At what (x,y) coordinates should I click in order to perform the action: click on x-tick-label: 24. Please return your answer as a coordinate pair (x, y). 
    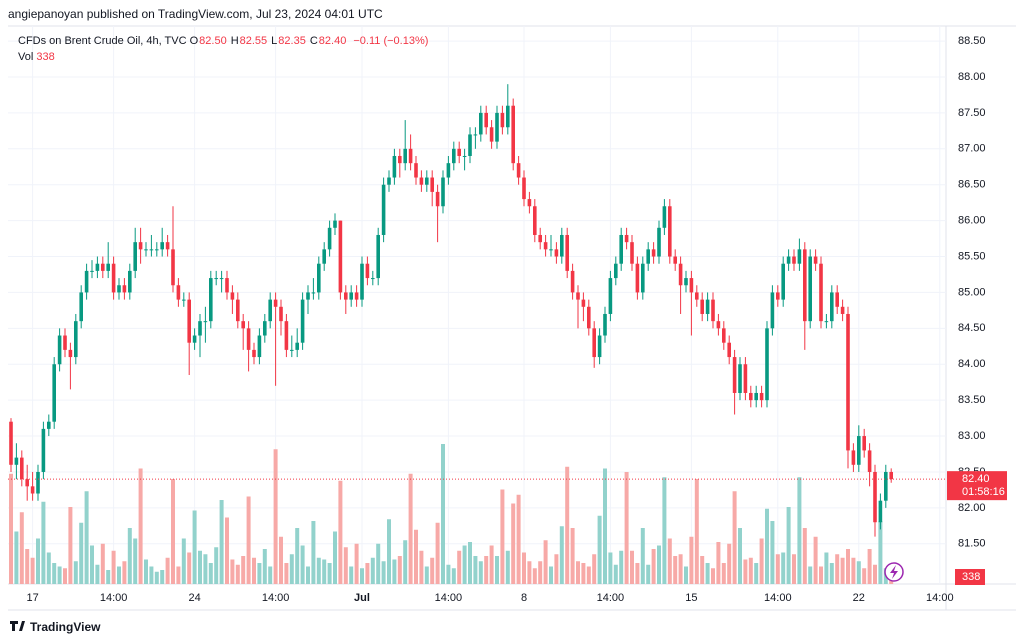
    Looking at the image, I should click on (194, 598).